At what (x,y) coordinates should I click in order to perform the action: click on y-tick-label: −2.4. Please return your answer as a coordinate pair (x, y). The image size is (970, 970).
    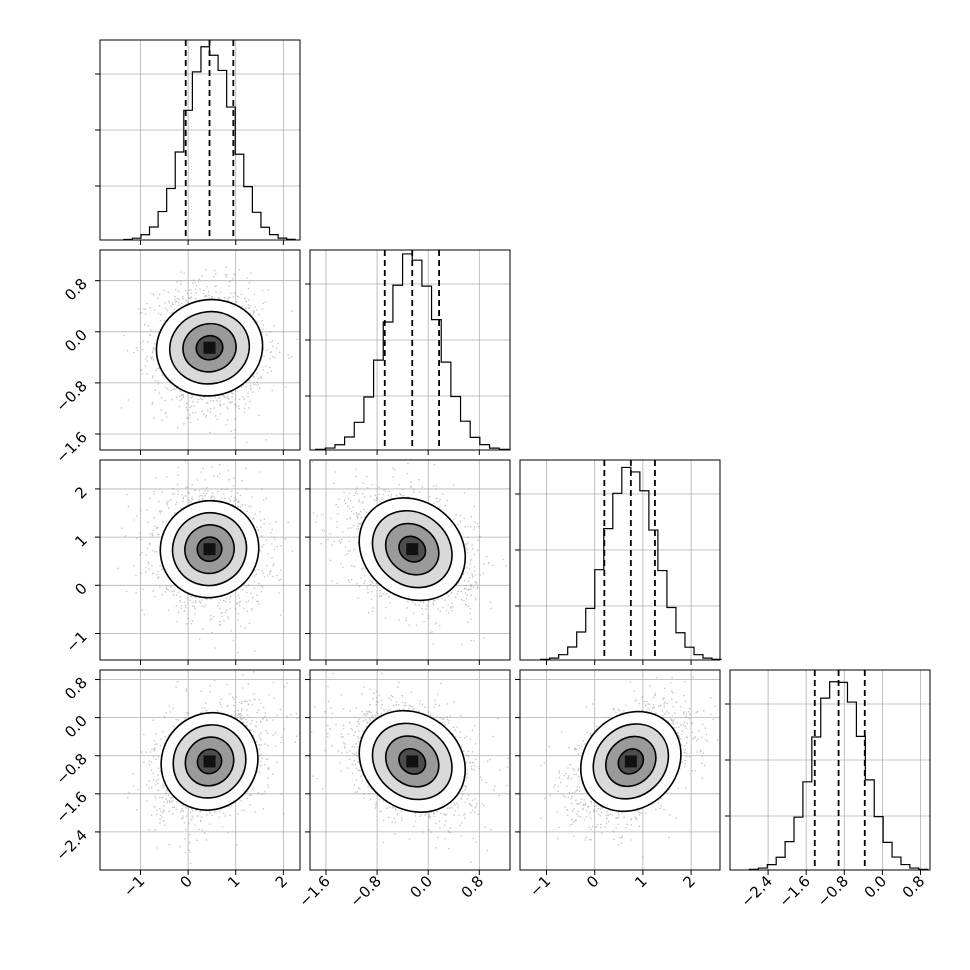
    Looking at the image, I should click on (71, 845).